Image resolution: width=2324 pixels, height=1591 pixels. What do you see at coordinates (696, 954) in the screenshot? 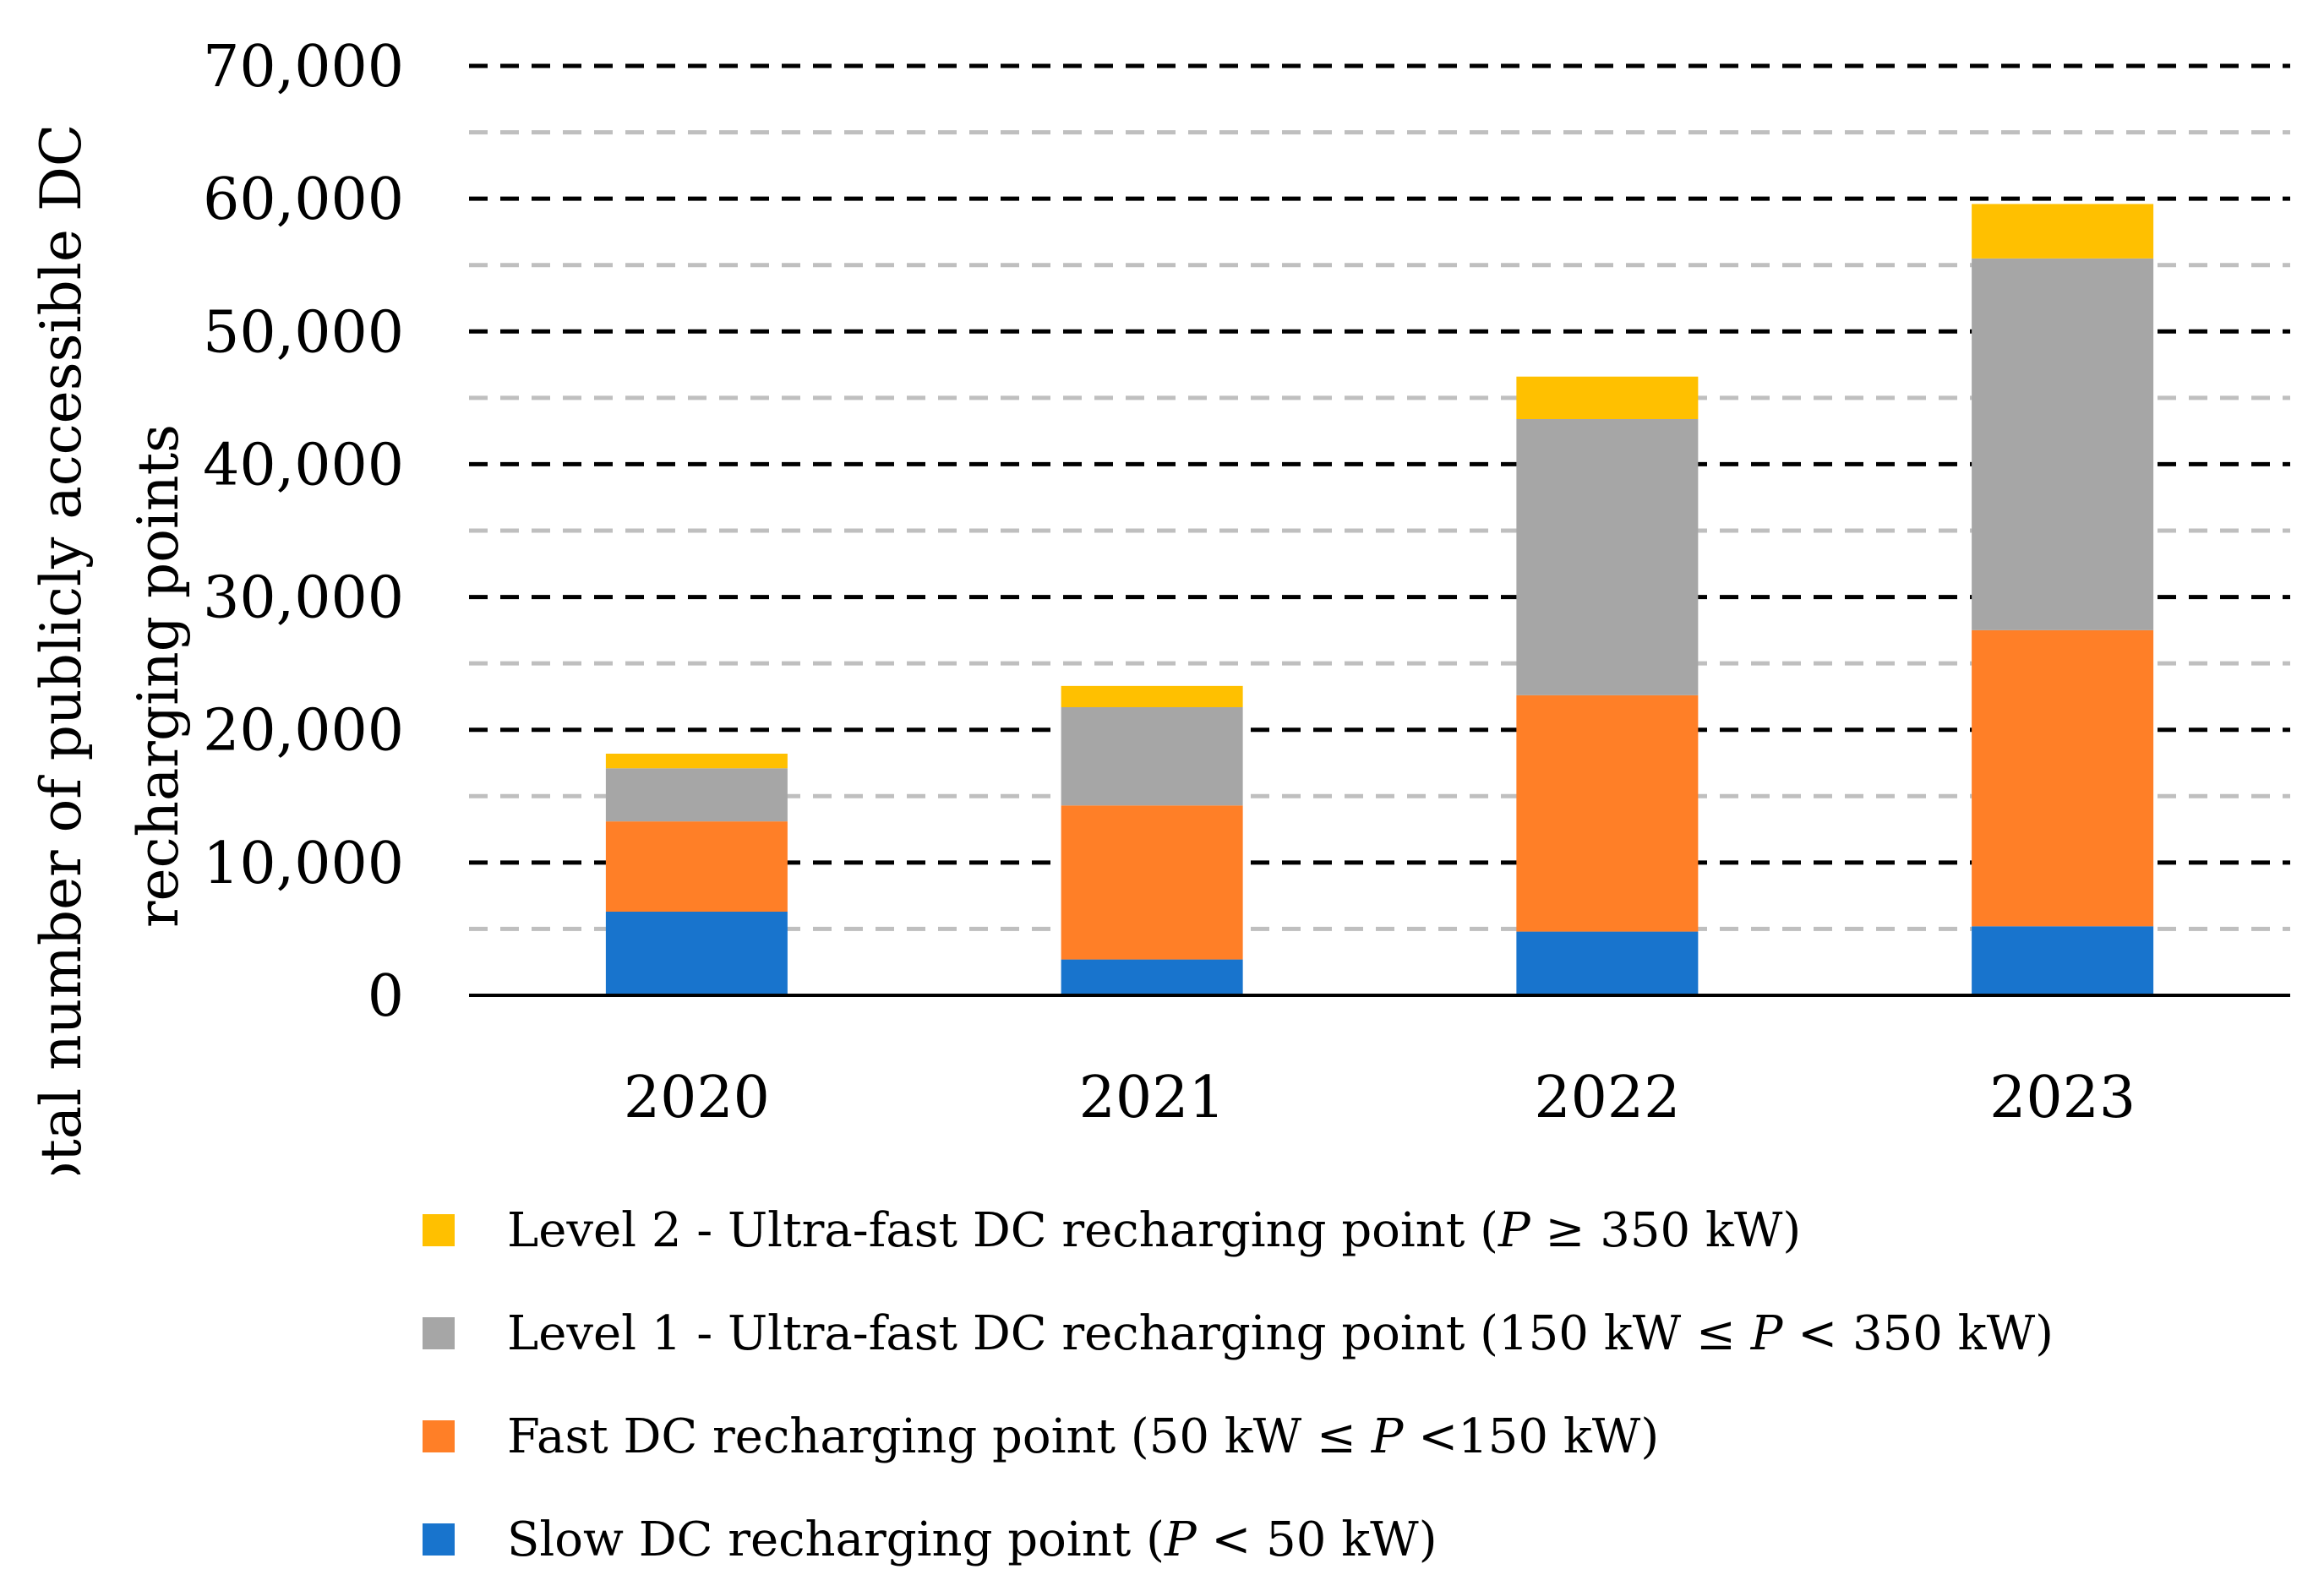
I see `bar-segment-series-0-2020` at bounding box center [696, 954].